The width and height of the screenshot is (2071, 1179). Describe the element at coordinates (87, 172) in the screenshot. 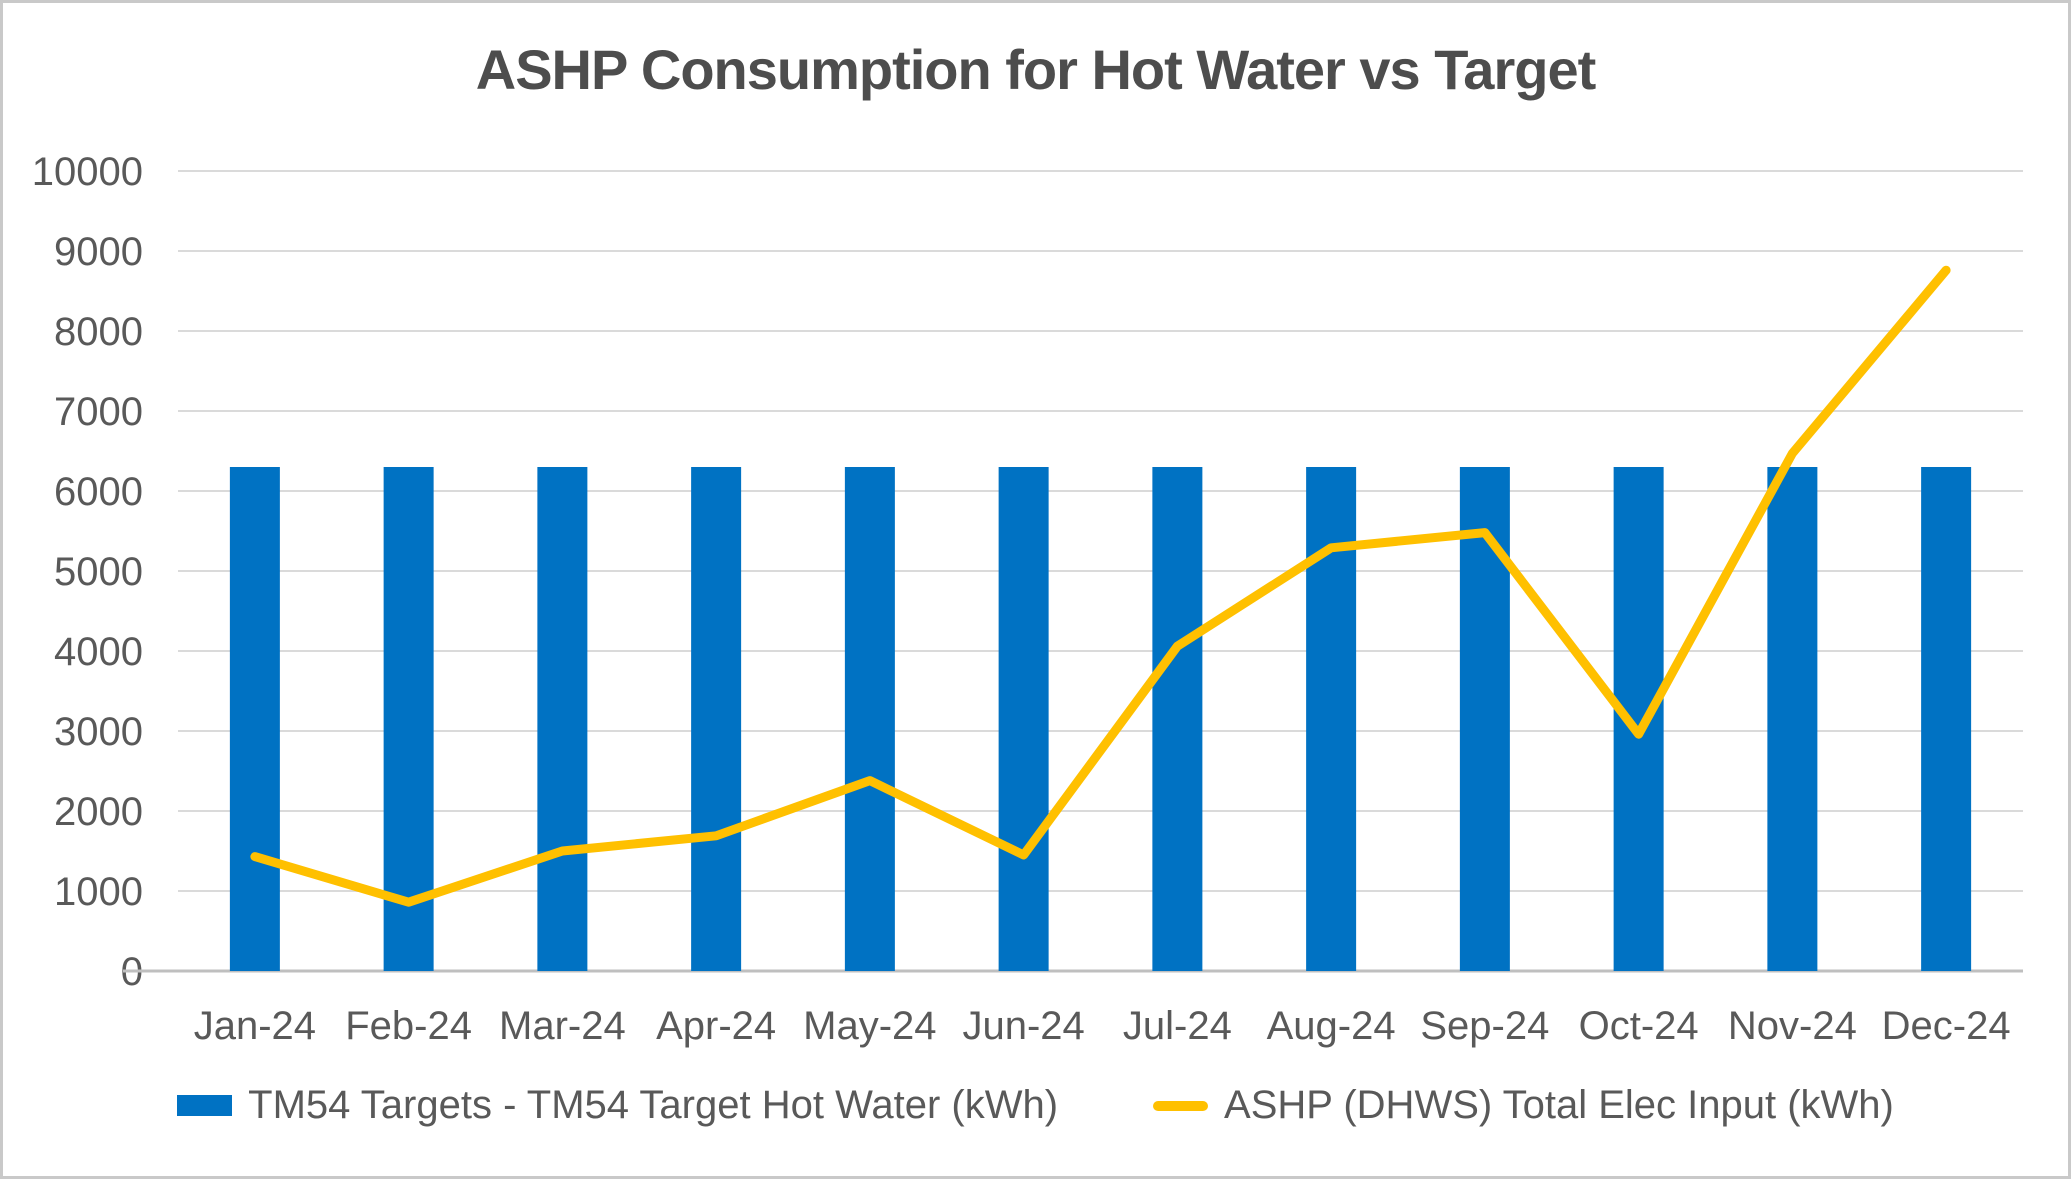

I see `y-tick-label: 10000` at that location.